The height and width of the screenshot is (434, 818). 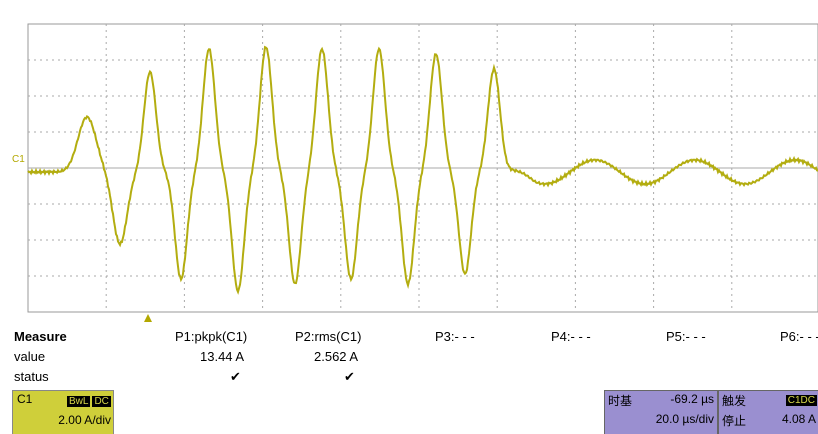 I want to click on badge: C1DC, so click(x=801, y=400).